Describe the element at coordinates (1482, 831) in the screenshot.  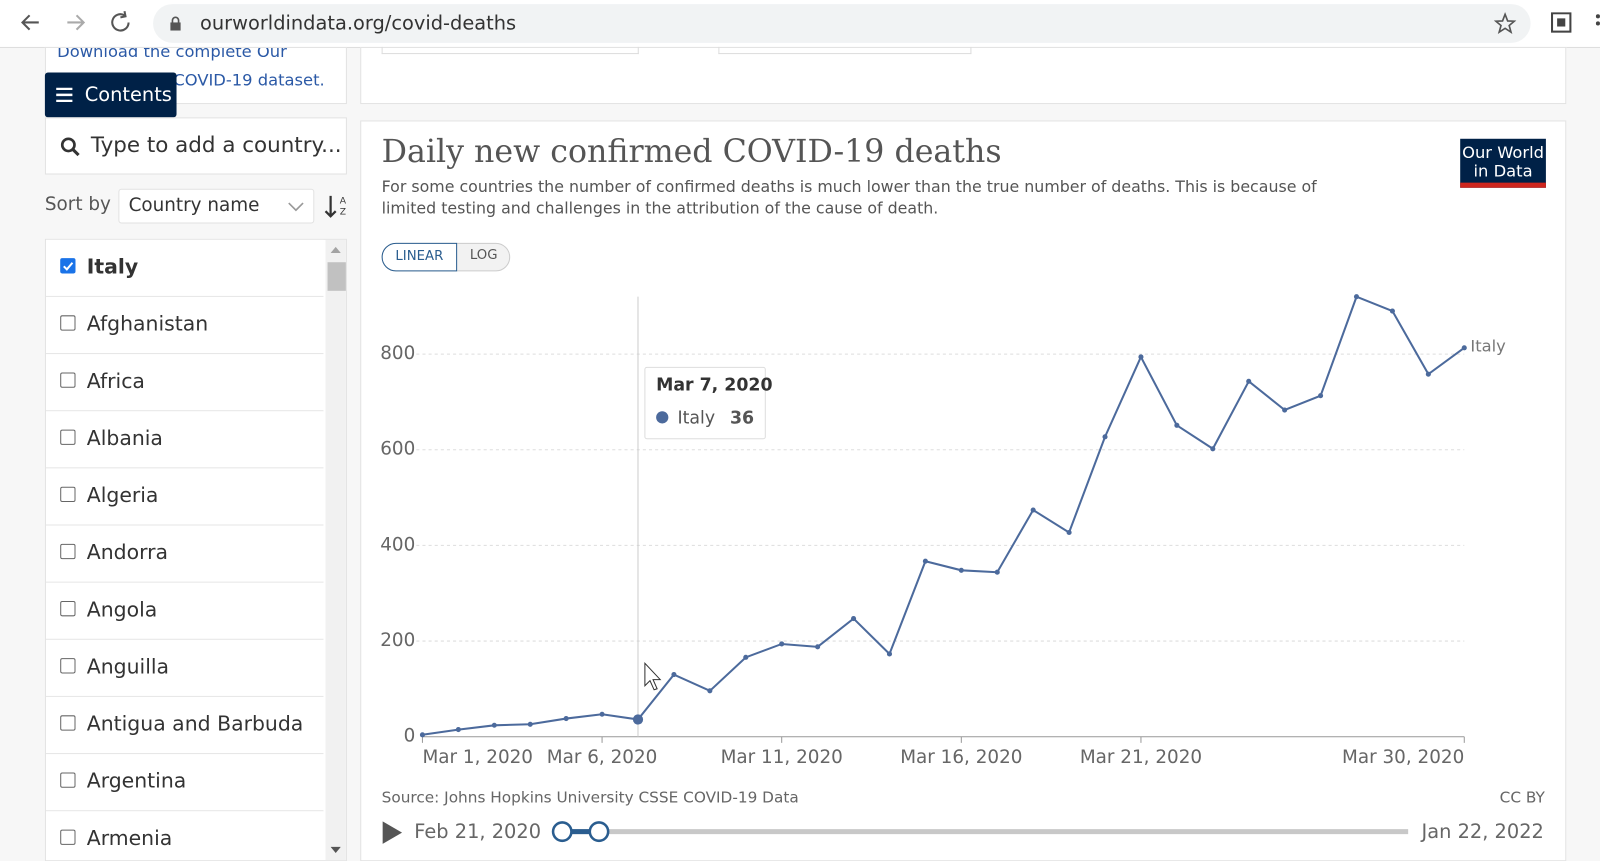
I see `timeline-end: Jan 22, 2022` at that location.